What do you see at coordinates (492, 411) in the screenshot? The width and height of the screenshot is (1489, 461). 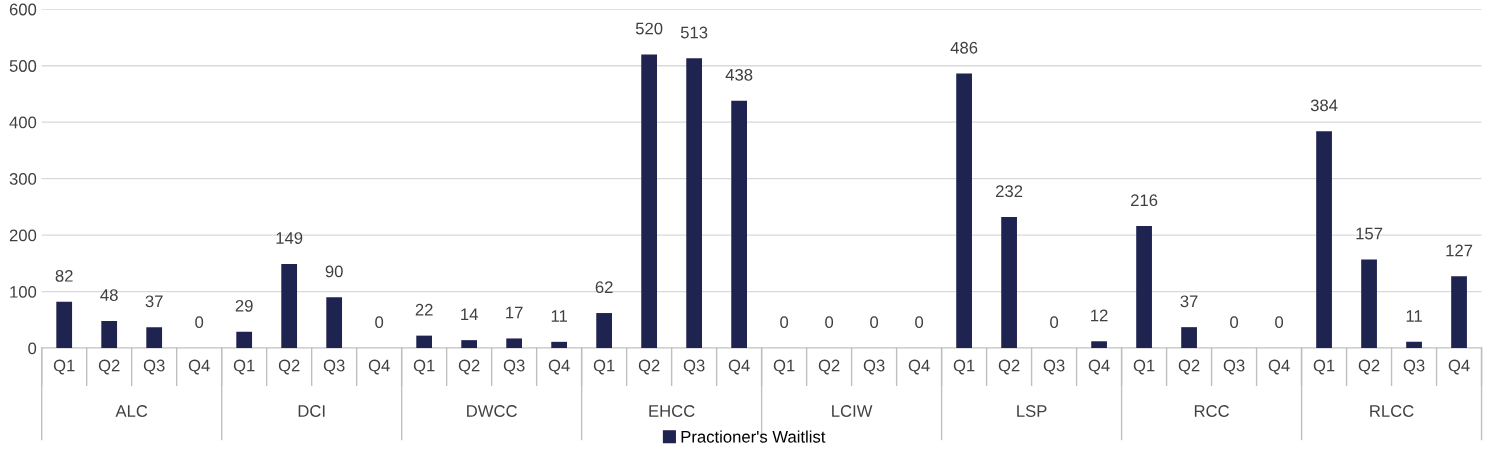 I see `text: DWCC` at bounding box center [492, 411].